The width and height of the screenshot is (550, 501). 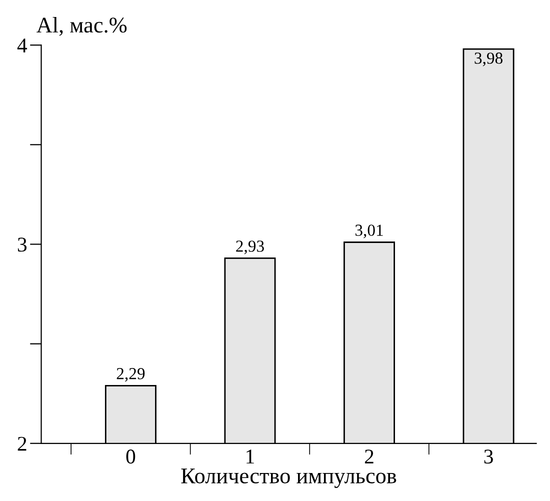 I want to click on data-label: 2,29, so click(x=130, y=375).